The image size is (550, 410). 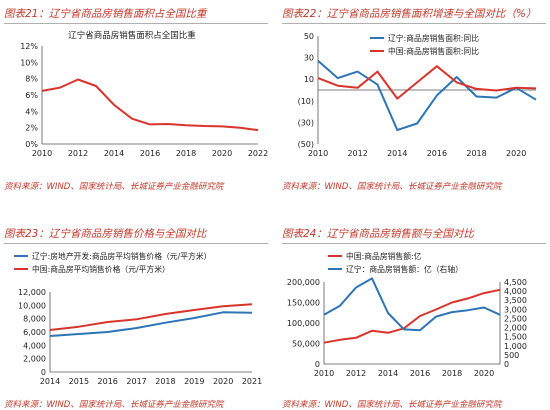 I want to click on y-tick-label: 4,000, so click(x=34, y=345).